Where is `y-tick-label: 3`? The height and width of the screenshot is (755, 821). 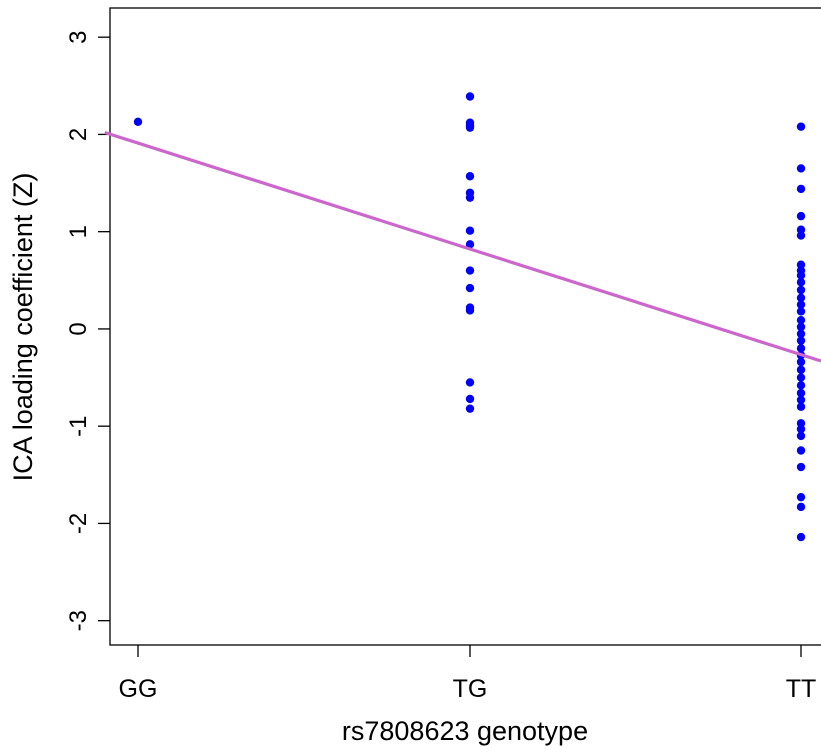 y-tick-label: 3 is located at coordinates (78, 36).